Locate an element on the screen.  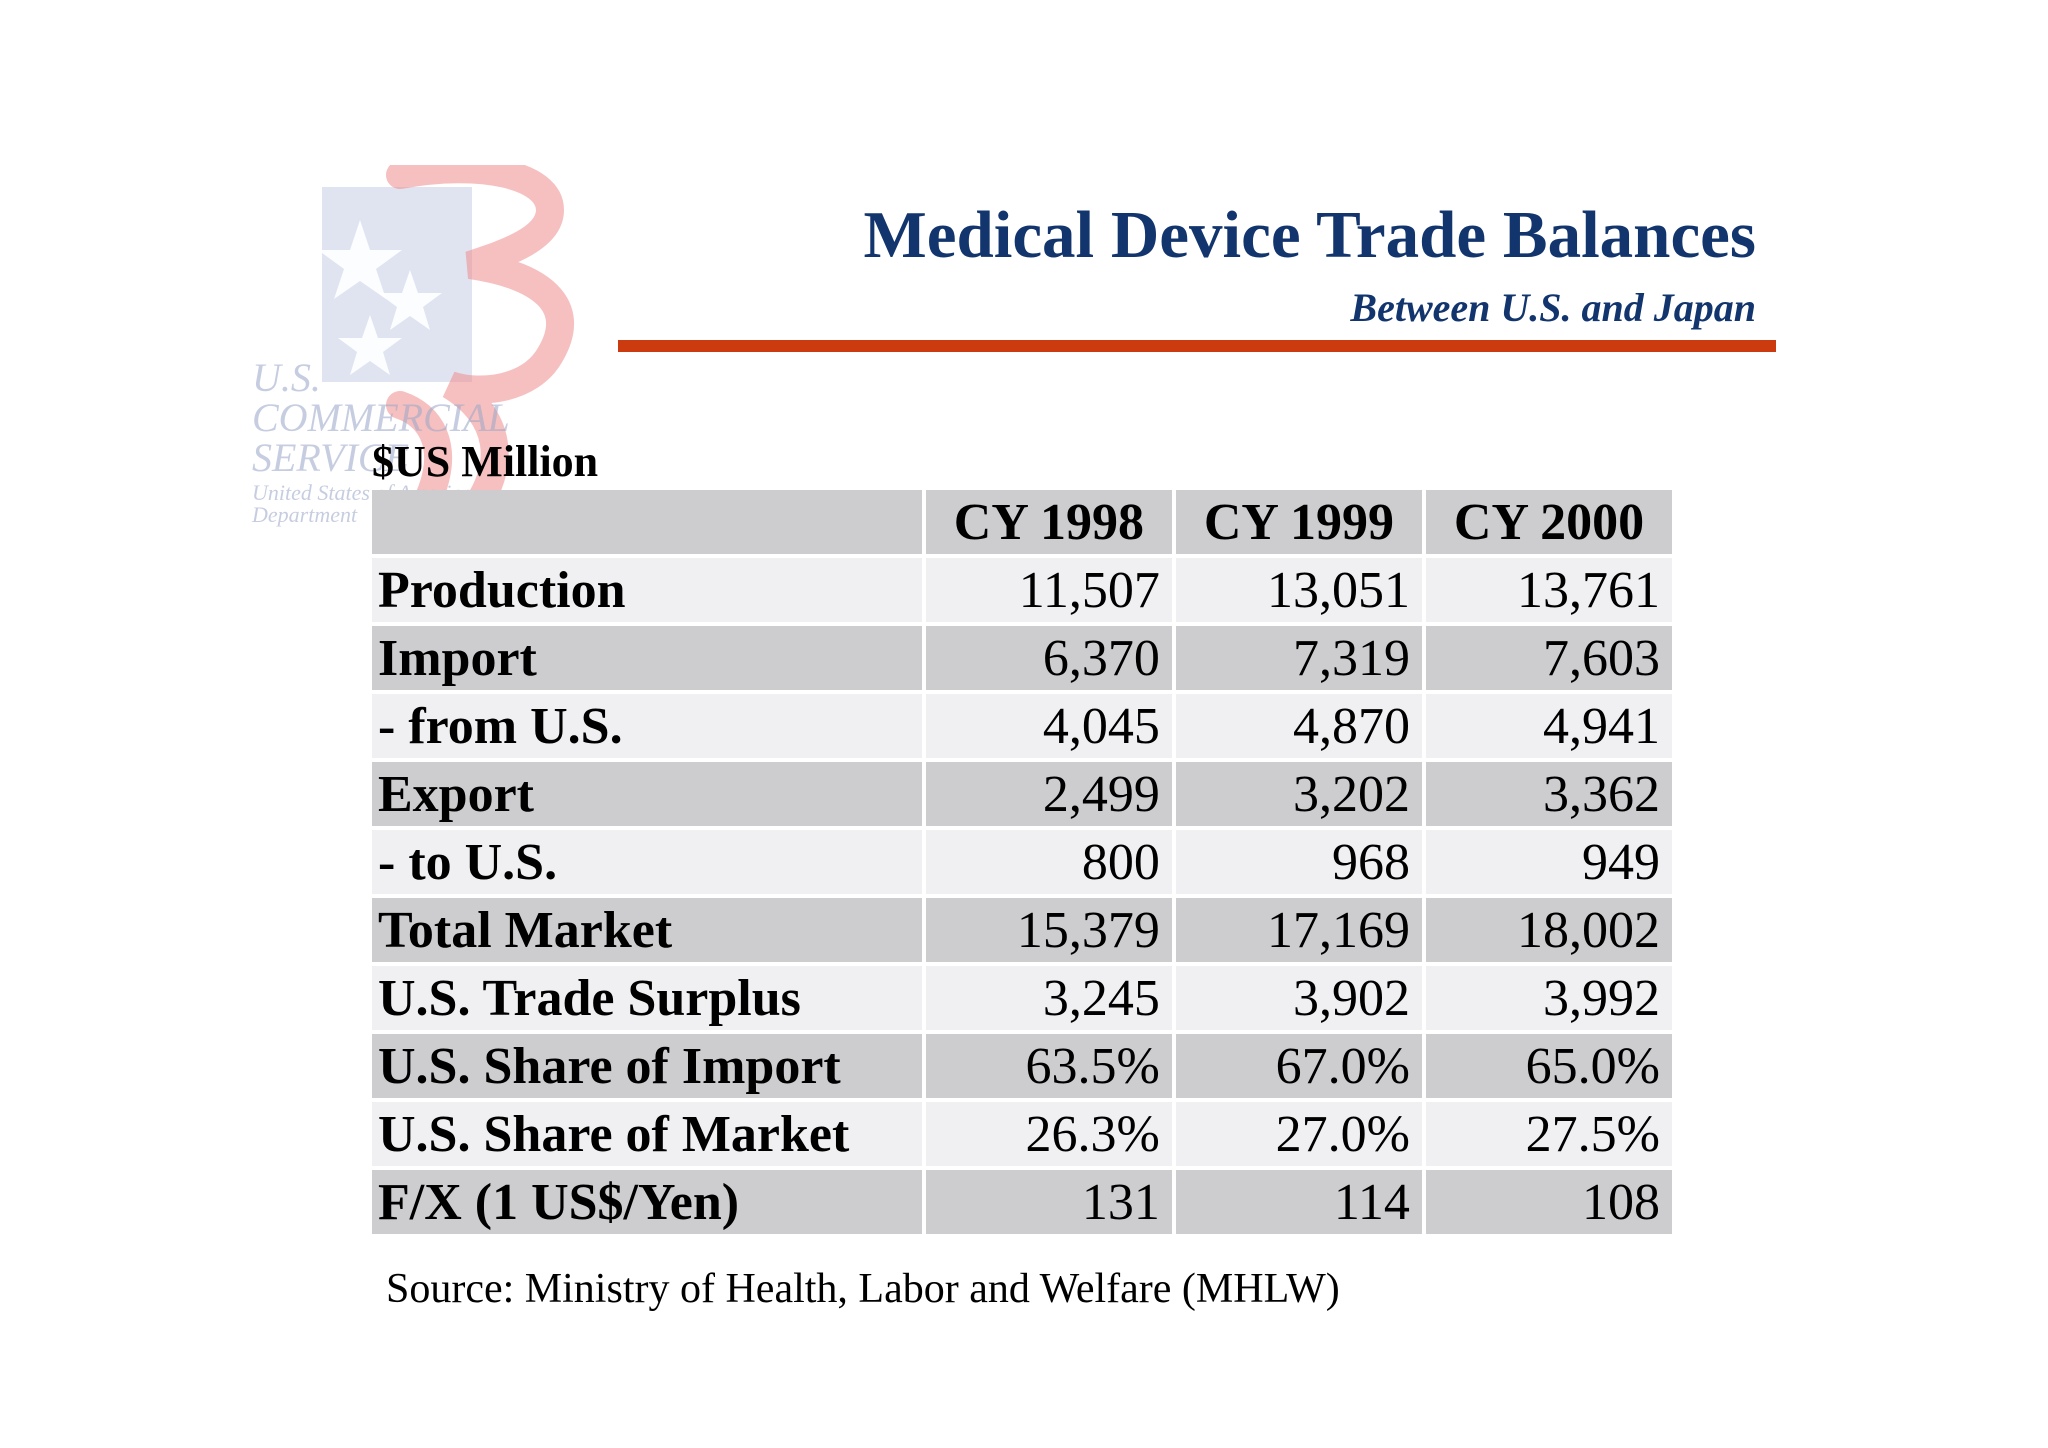
table-cell: 800 is located at coordinates (1048, 862).